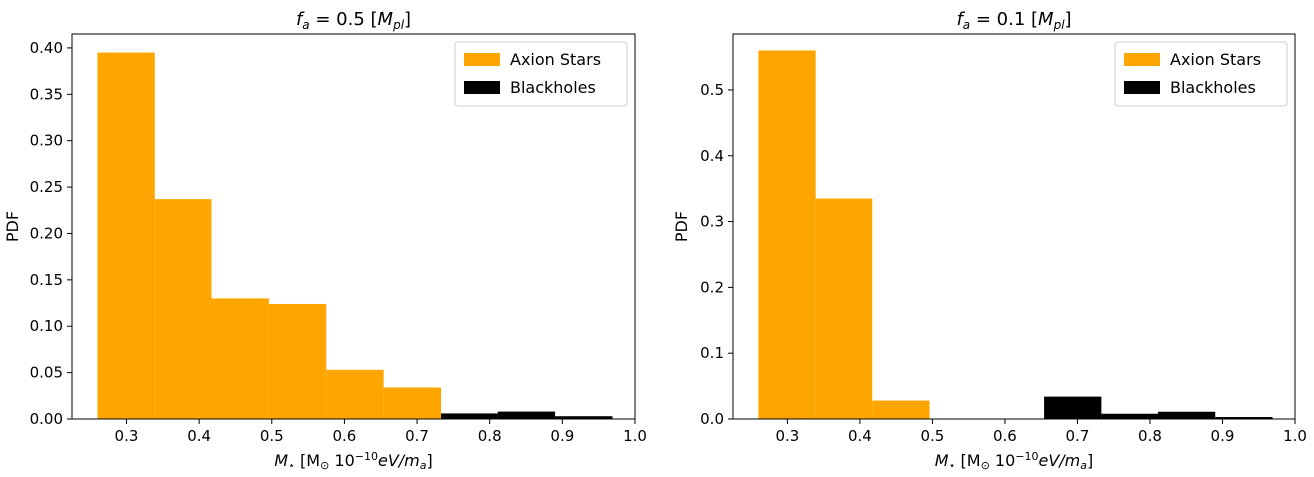  I want to click on chart-title: fa = 0.1 [Mpl], so click(1013, 20).